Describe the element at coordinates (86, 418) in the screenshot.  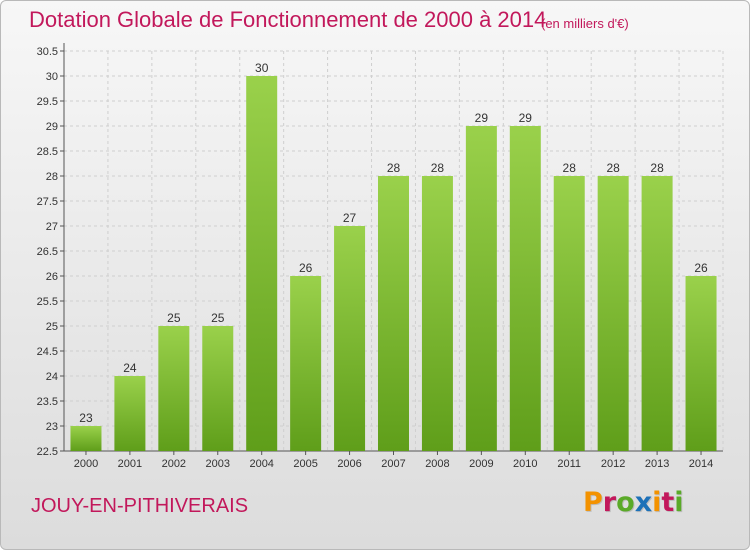
I see `data-label-2000: 23` at that location.